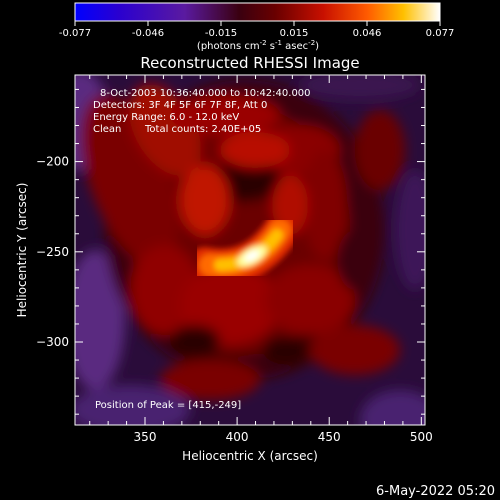 This screenshot has width=500, height=500. What do you see at coordinates (52, 162) in the screenshot?
I see `y-tick-label: −200` at bounding box center [52, 162].